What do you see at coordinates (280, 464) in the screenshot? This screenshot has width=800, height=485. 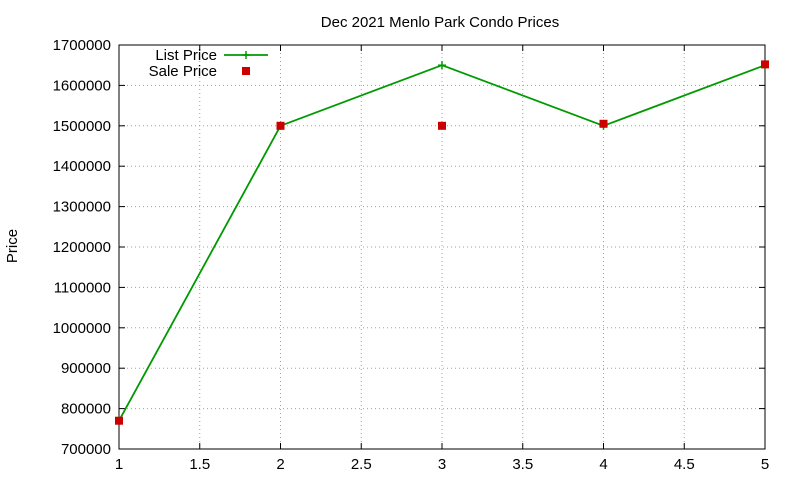 I see `x-tick-label: 2` at bounding box center [280, 464].